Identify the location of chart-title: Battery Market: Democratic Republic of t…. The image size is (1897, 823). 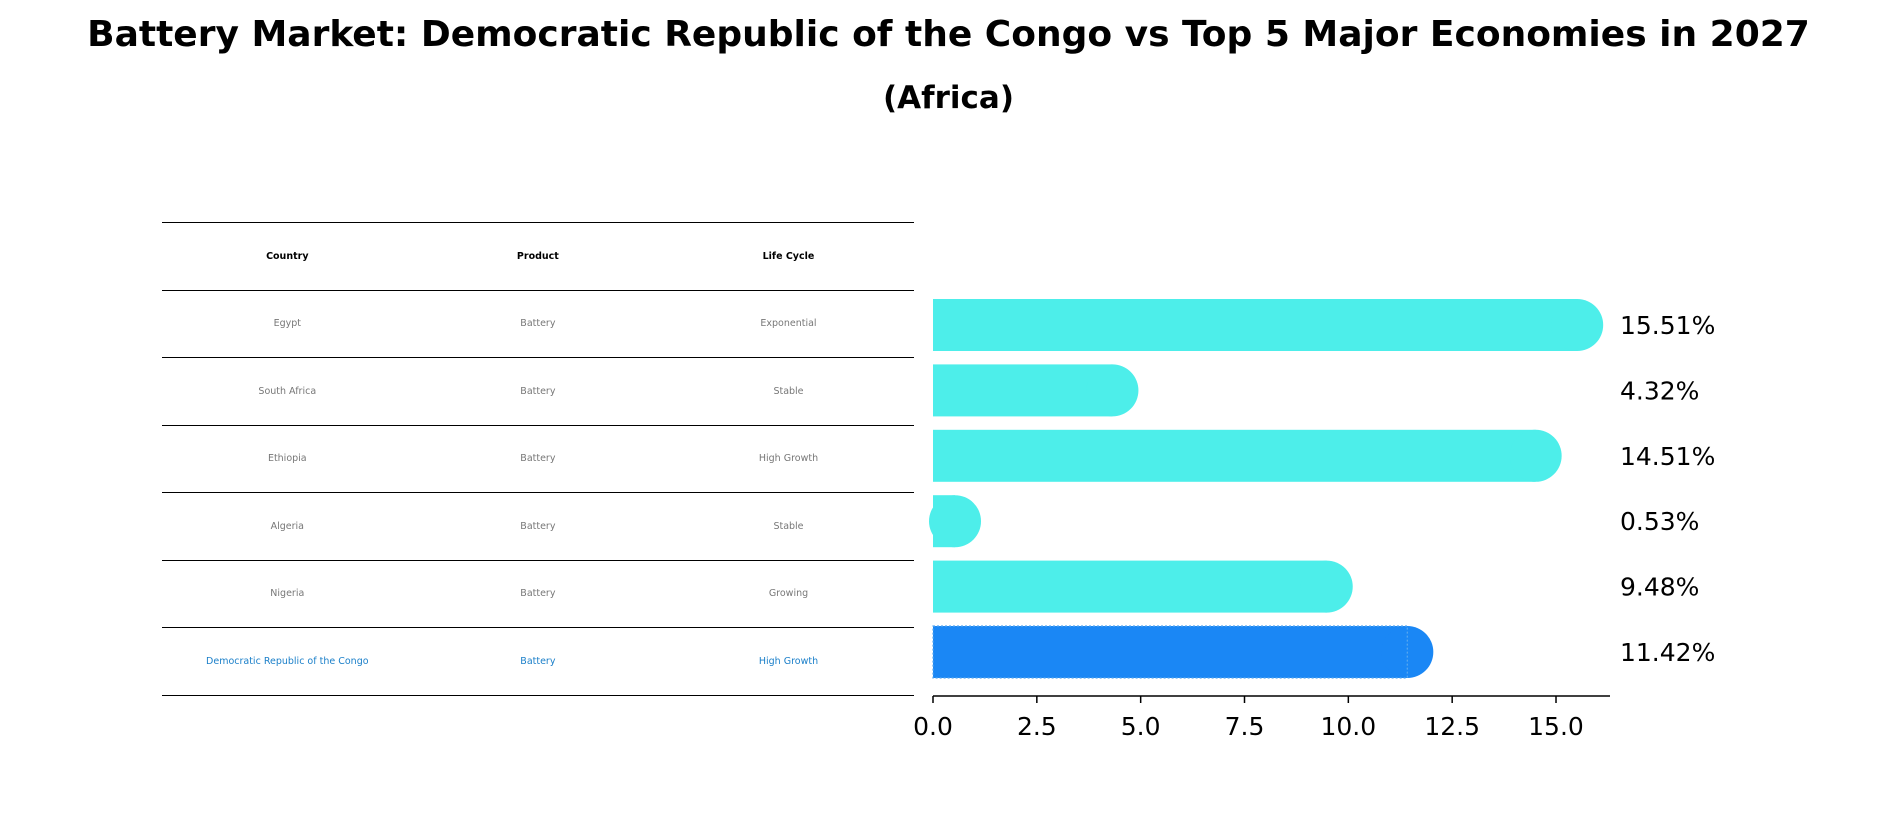
(948, 34).